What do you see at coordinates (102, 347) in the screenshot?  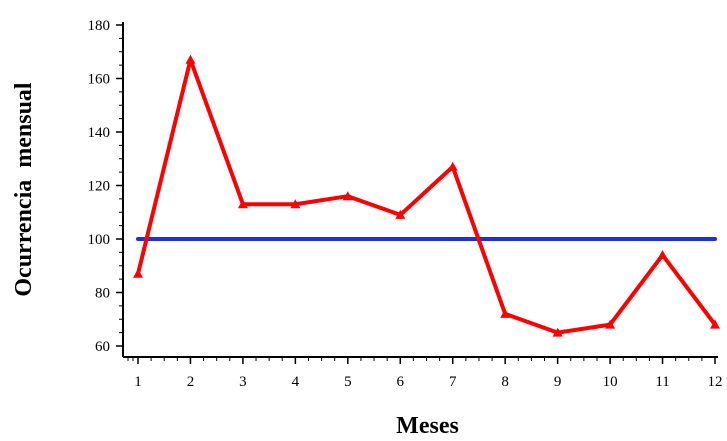 I see `y-tick-label: 60` at bounding box center [102, 347].